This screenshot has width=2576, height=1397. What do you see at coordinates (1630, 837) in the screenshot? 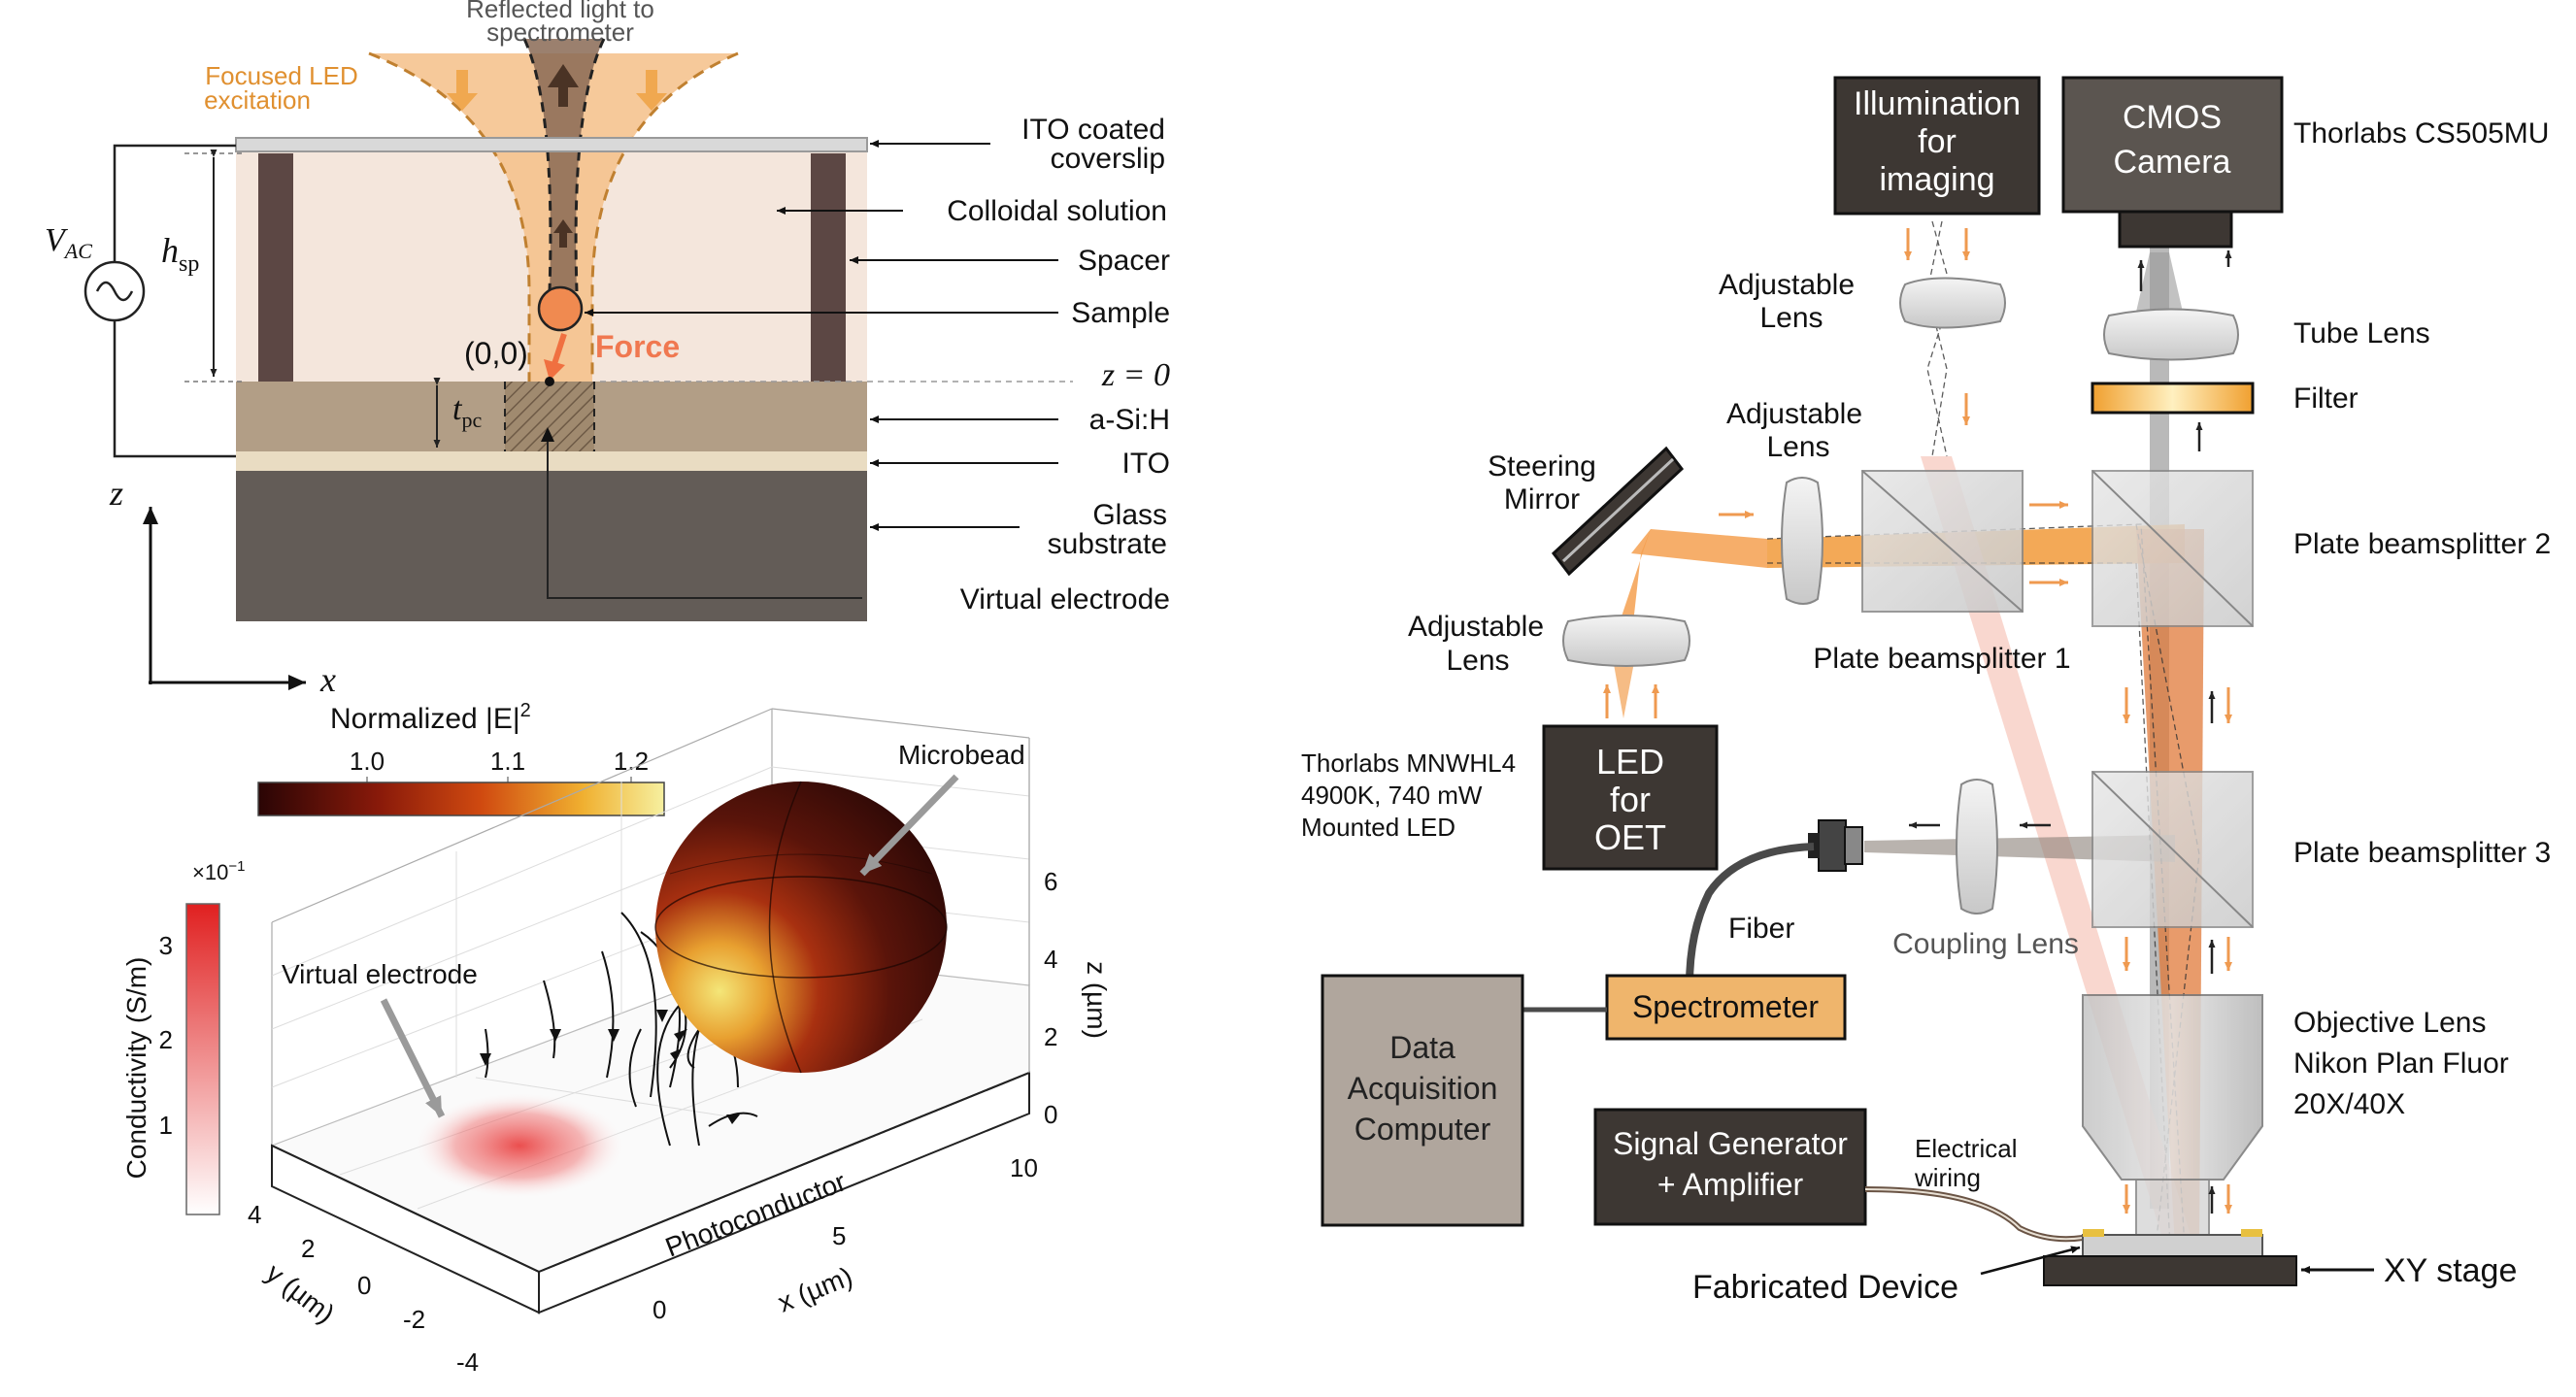
I see `led-box-label-3: OET` at bounding box center [1630, 837].